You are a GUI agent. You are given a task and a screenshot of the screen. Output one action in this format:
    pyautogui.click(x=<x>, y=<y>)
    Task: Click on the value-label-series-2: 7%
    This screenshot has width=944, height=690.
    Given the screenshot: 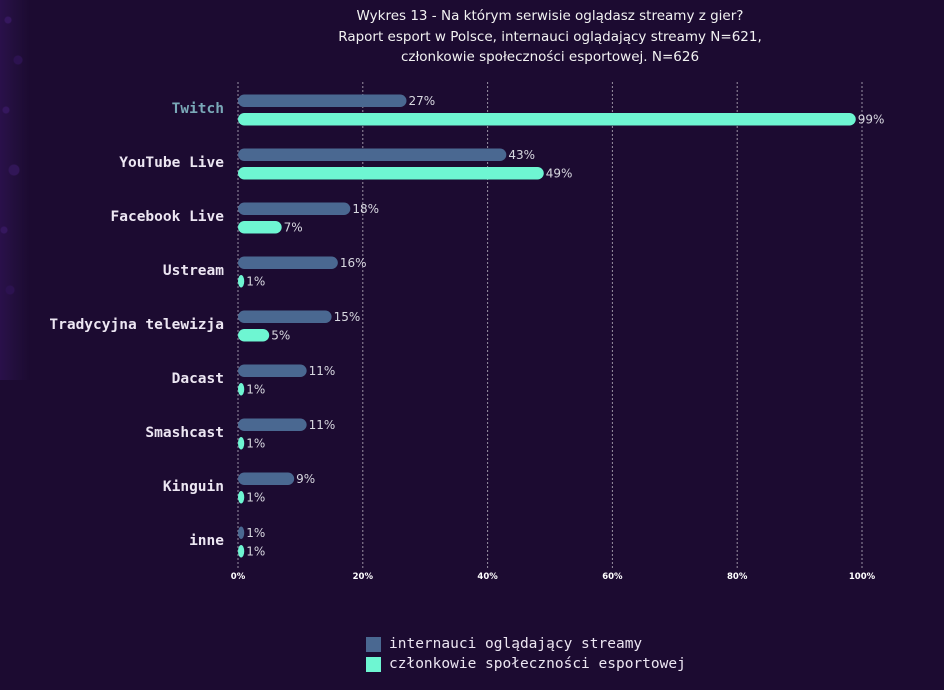 What is the action you would take?
    pyautogui.click(x=293, y=228)
    